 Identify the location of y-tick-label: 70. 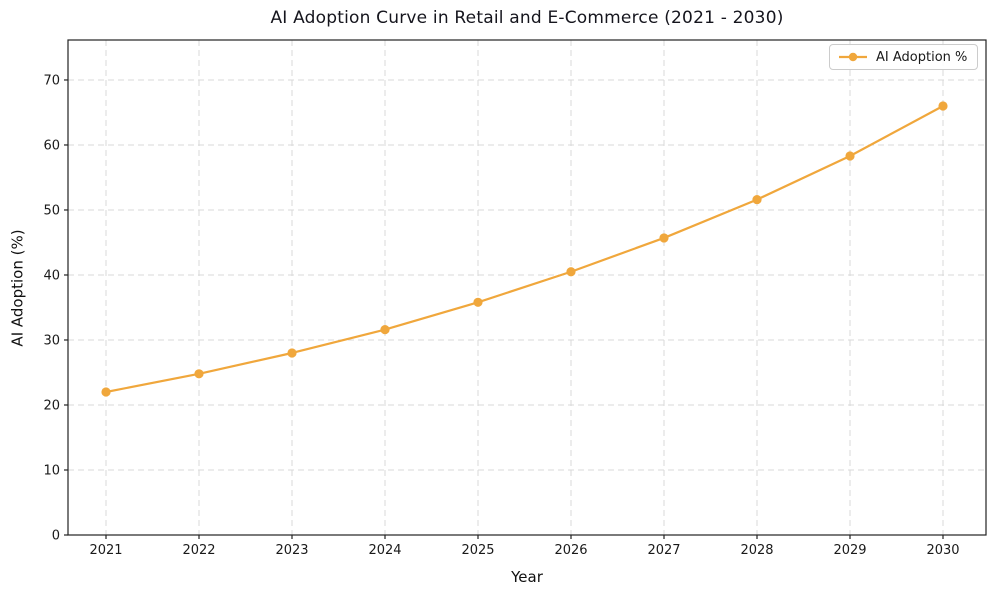
(51, 80).